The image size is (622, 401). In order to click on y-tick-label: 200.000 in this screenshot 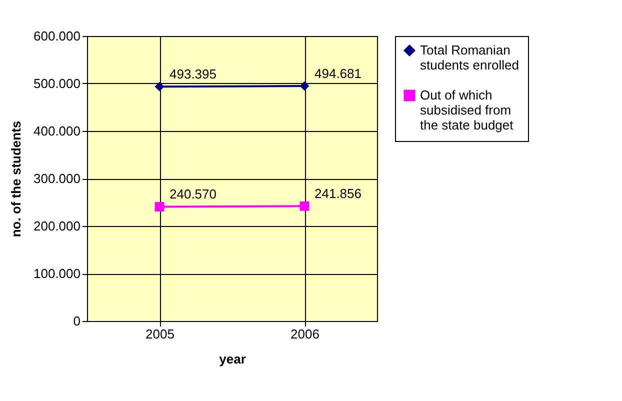, I will do `click(57, 226)`.